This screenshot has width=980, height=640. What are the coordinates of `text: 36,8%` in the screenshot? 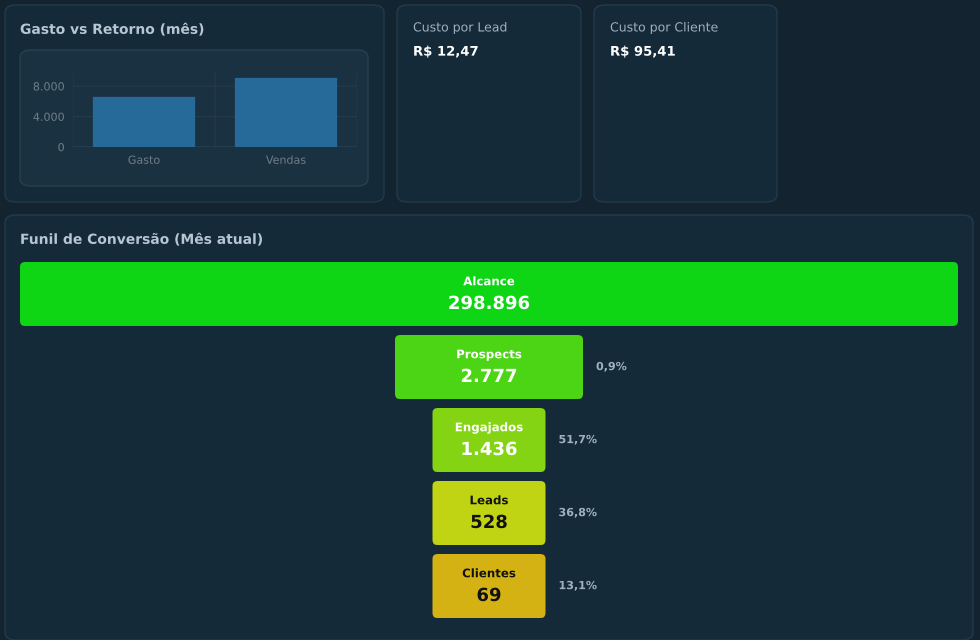 It's located at (578, 513).